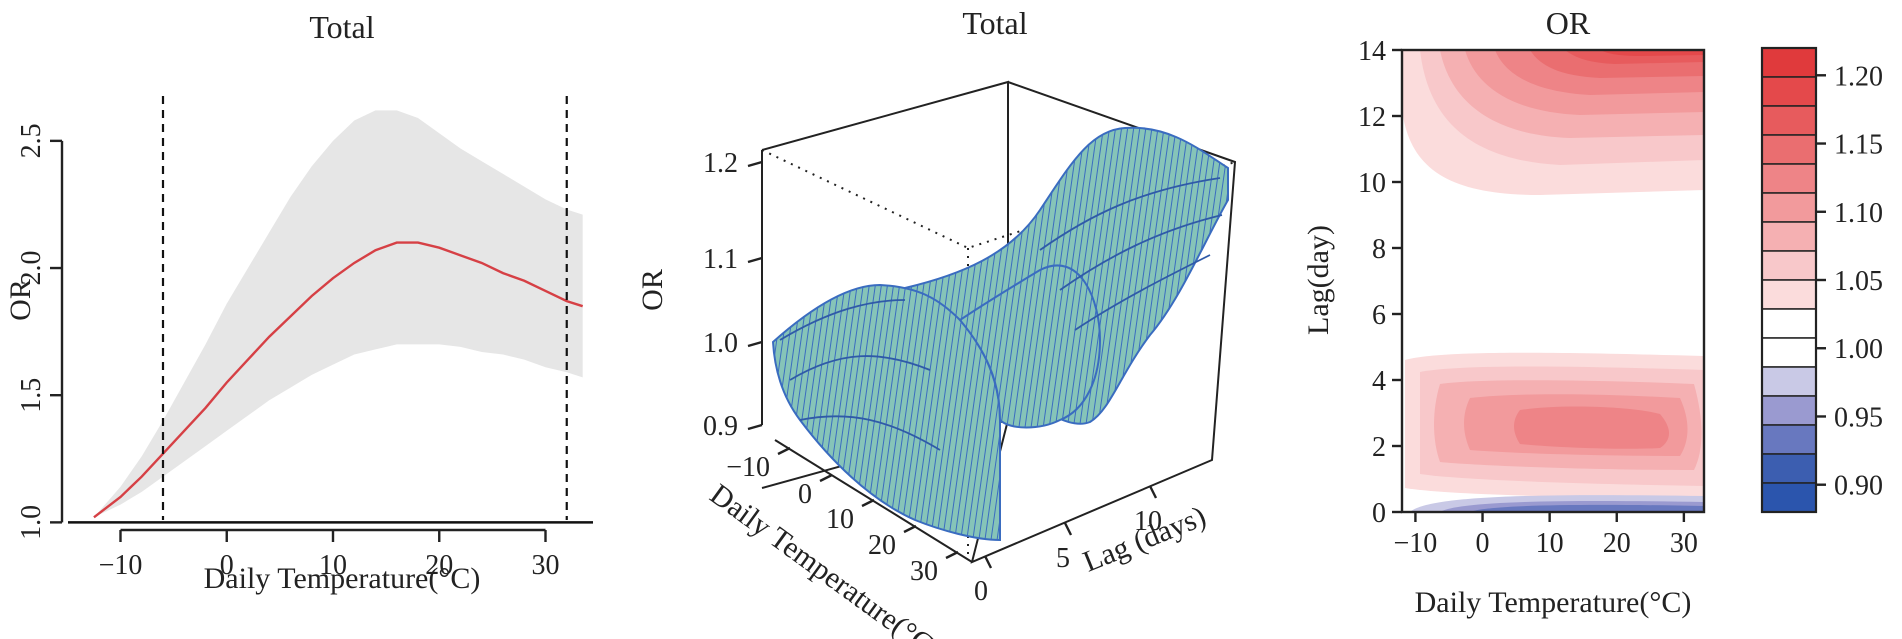 This screenshot has height=639, width=1902. Describe the element at coordinates (31, 268) in the screenshot. I see `y-tick-label: 2.0` at that location.